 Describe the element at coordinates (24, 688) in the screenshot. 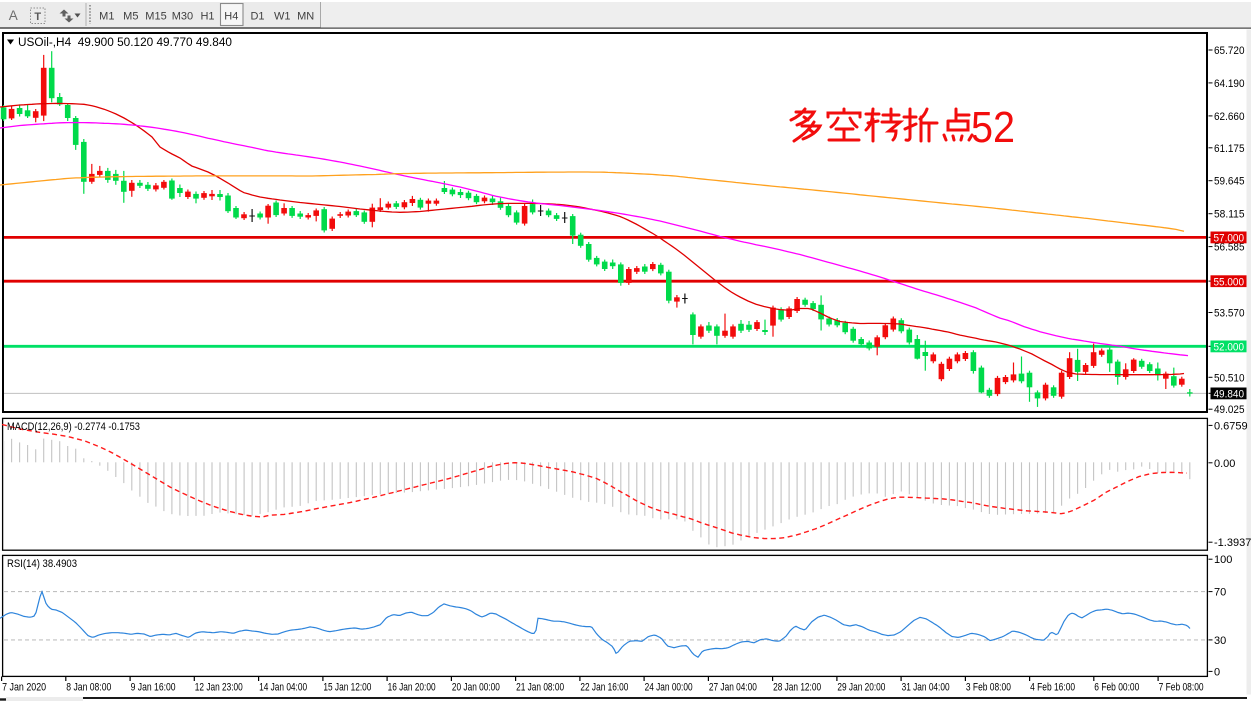

I see `svg-text: 7 Jan 2020` at that location.